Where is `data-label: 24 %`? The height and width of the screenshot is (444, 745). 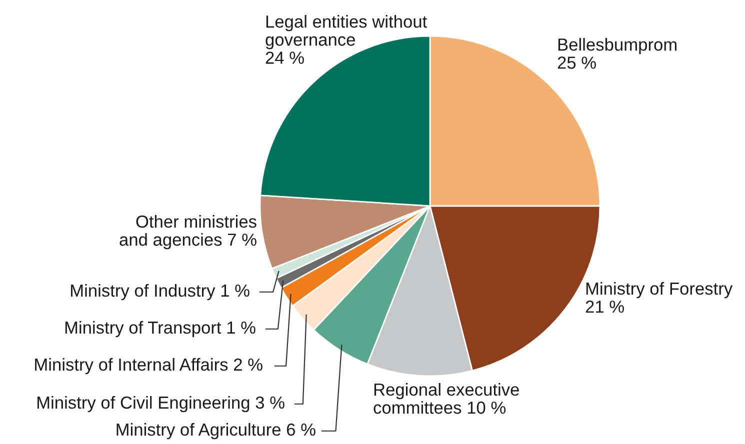
data-label: 24 % is located at coordinates (285, 58).